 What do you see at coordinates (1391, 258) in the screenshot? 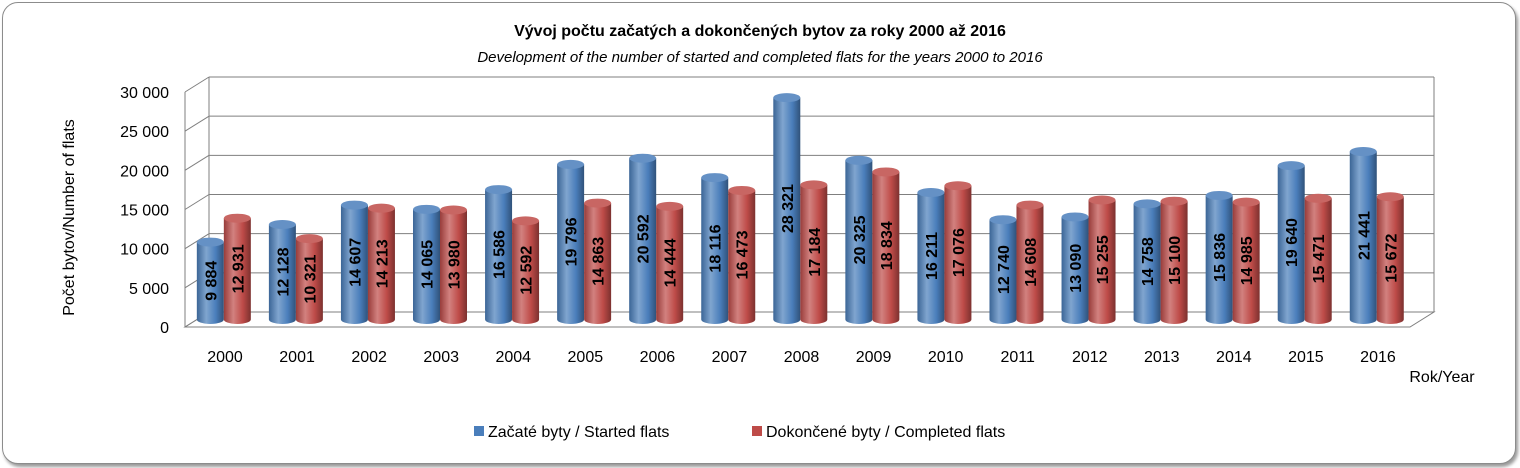
I see `data-label: 15 672` at bounding box center [1391, 258].